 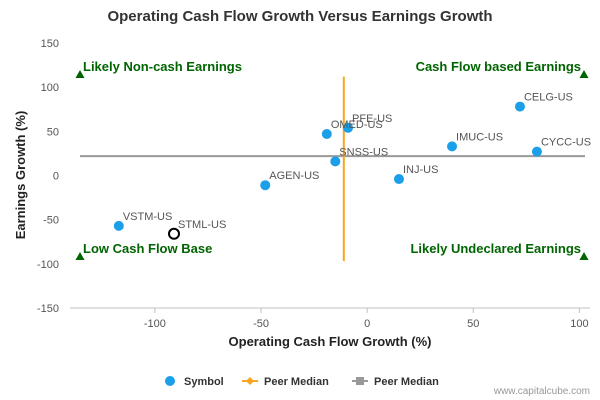 I want to click on y-axis-title: Earnings Growth (%), so click(x=20, y=175).